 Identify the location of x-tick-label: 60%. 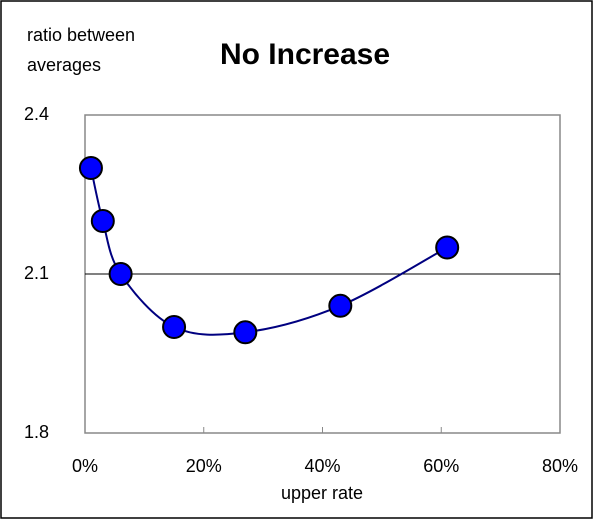
(441, 466).